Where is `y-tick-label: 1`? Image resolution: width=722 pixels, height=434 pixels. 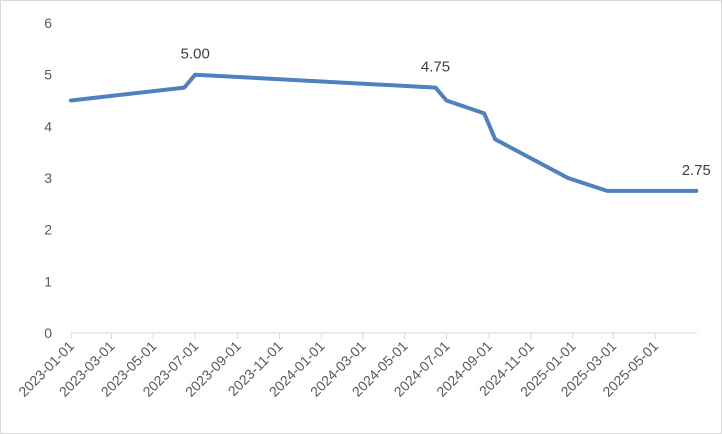 y-tick-label: 1 is located at coordinates (48, 281).